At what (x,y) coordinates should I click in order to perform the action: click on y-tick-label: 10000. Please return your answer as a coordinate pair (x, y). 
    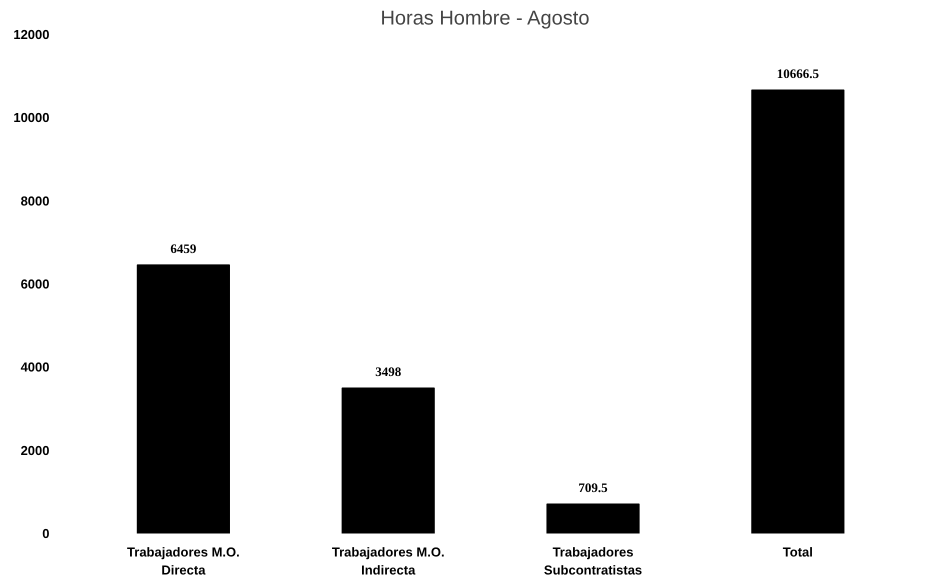
    Looking at the image, I should click on (31, 118).